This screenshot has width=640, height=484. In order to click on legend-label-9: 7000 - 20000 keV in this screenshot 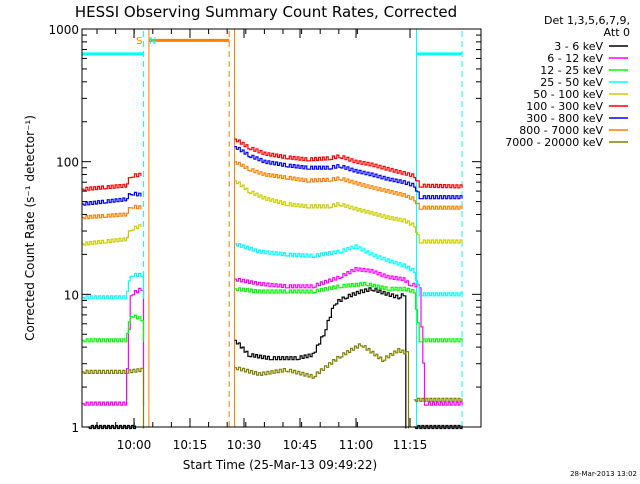, I will do `click(554, 142)`.